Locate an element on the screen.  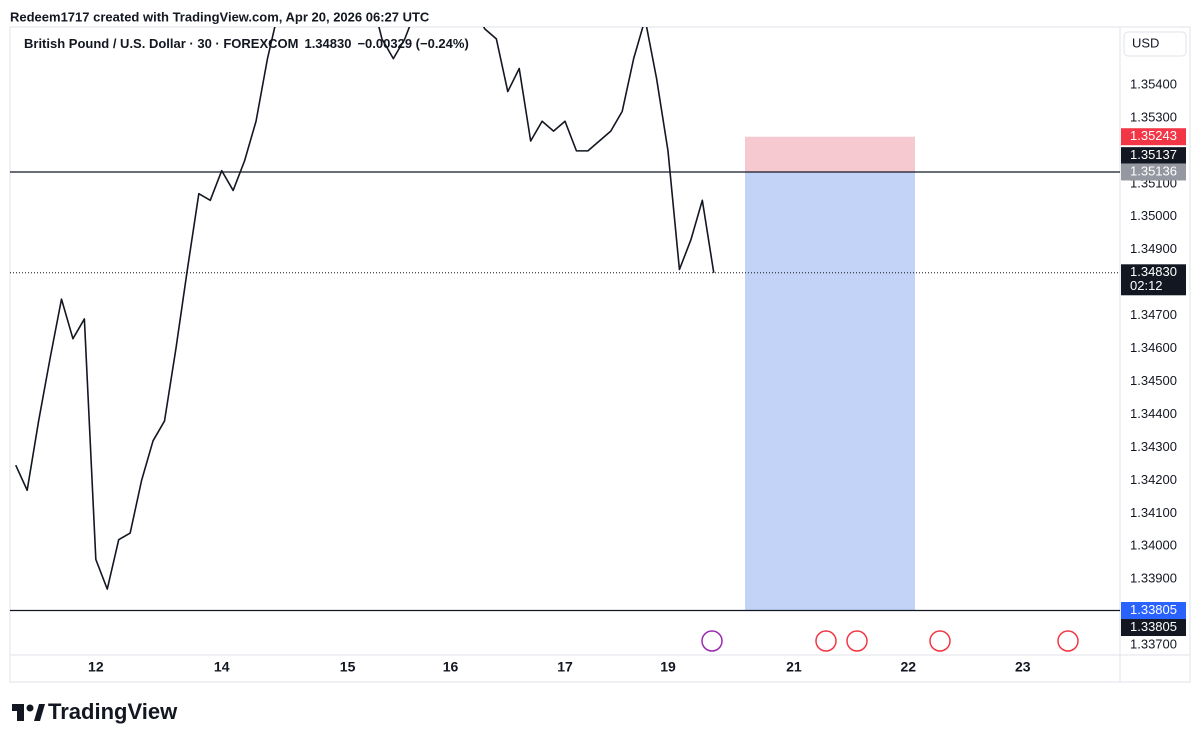
y-tick-label: 1.35400 is located at coordinates (1153, 83).